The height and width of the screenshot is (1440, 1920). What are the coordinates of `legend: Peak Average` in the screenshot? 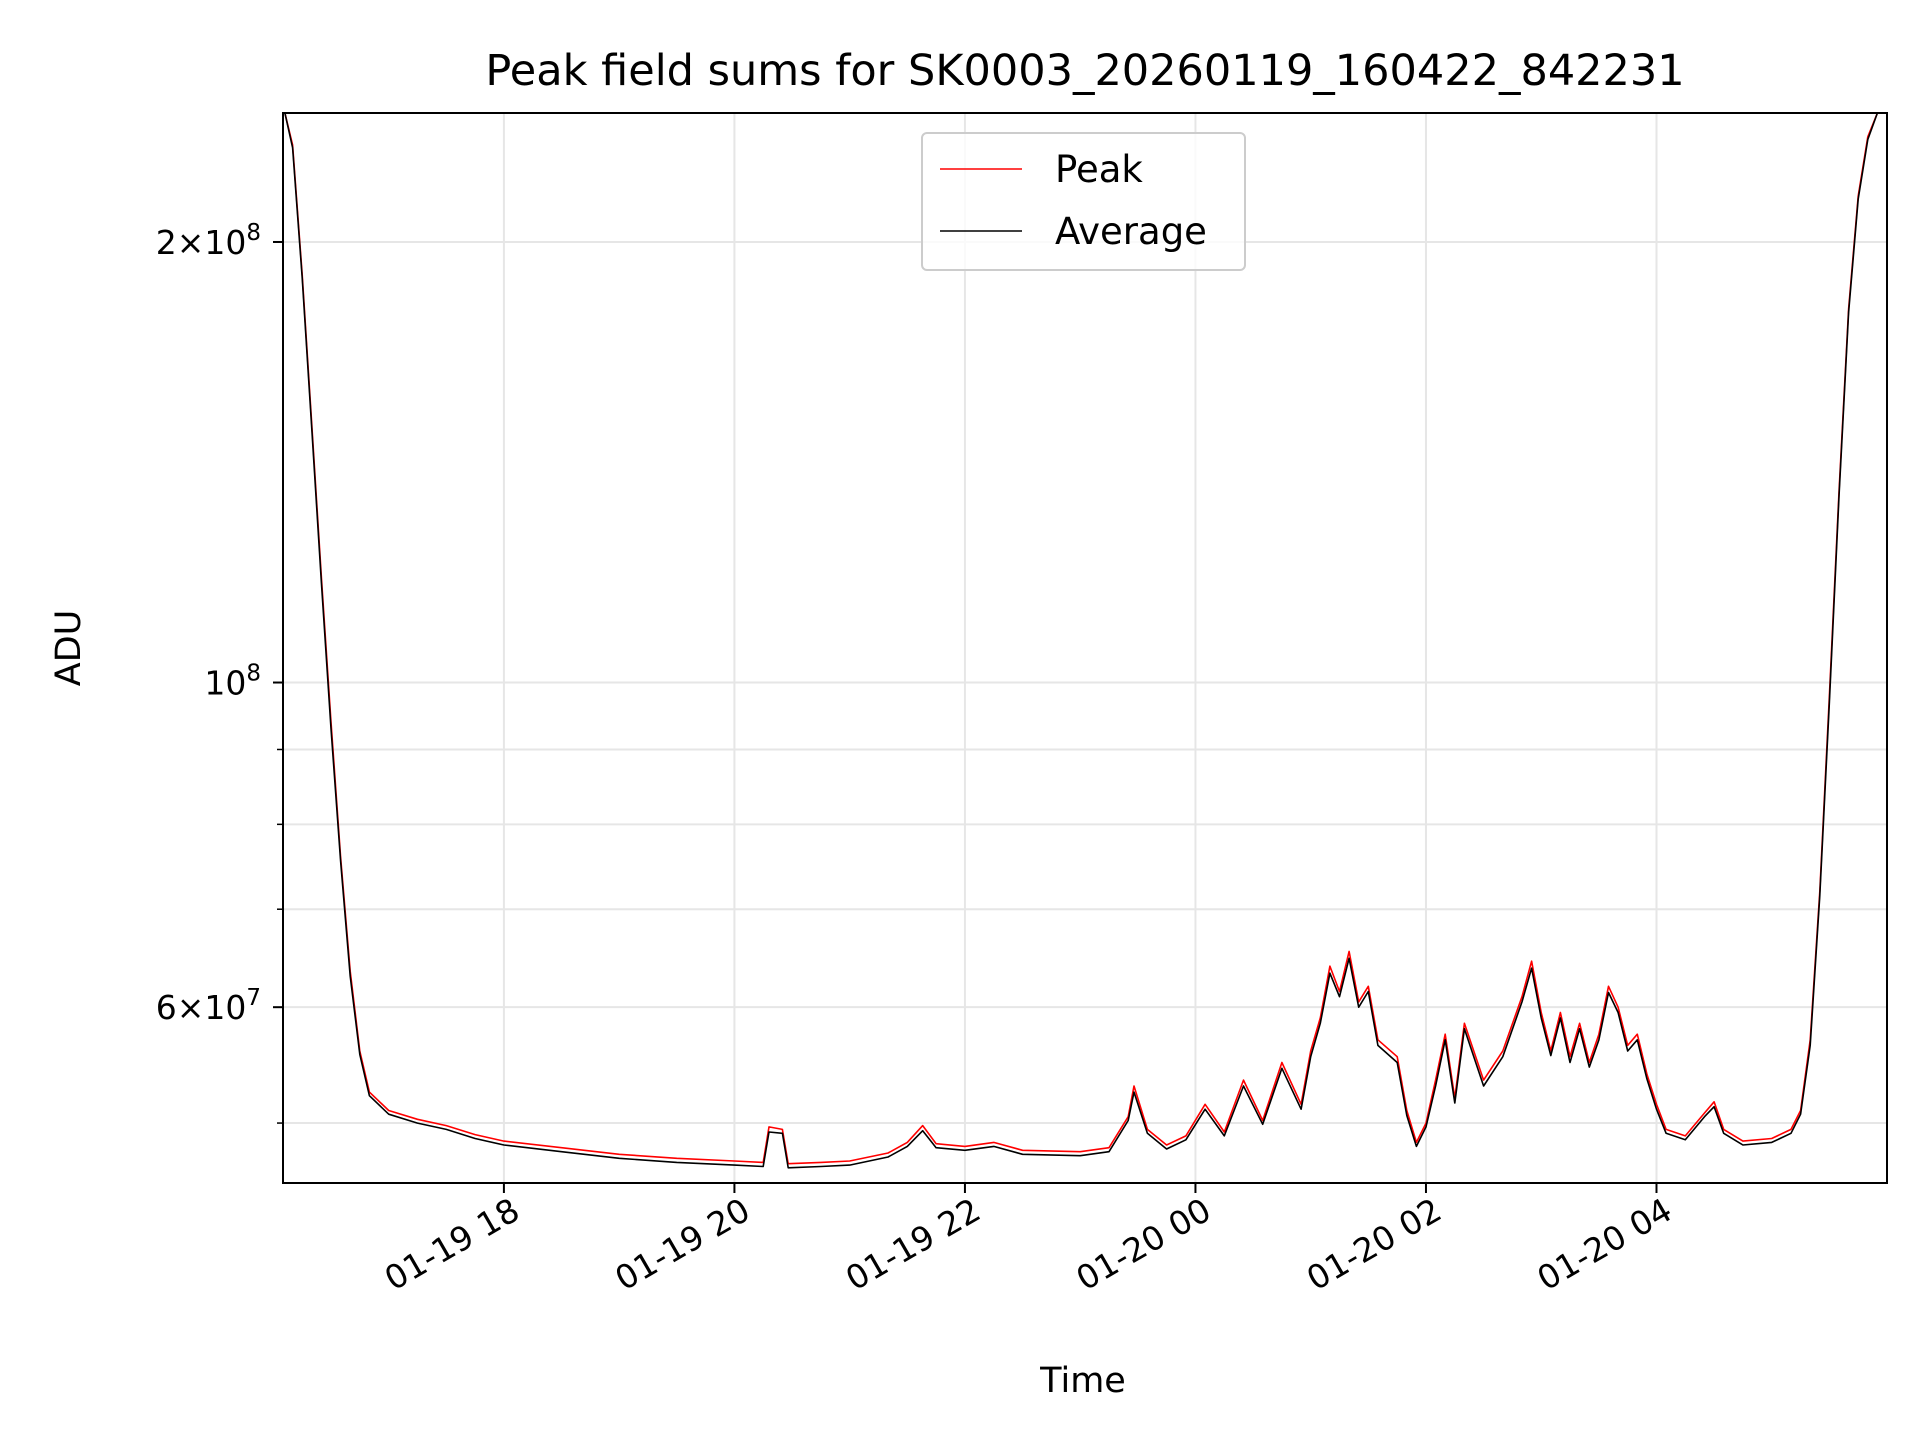 It's located at (1083, 201).